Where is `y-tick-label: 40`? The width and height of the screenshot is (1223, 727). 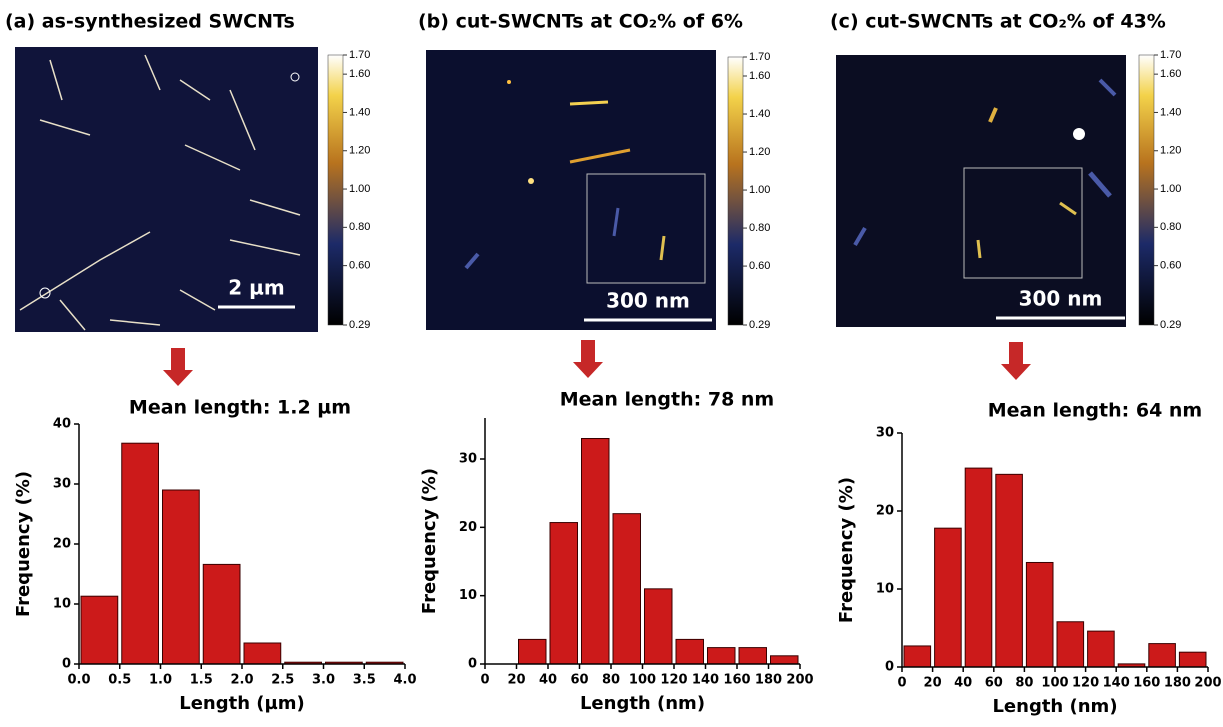 y-tick-label: 40 is located at coordinates (62, 424).